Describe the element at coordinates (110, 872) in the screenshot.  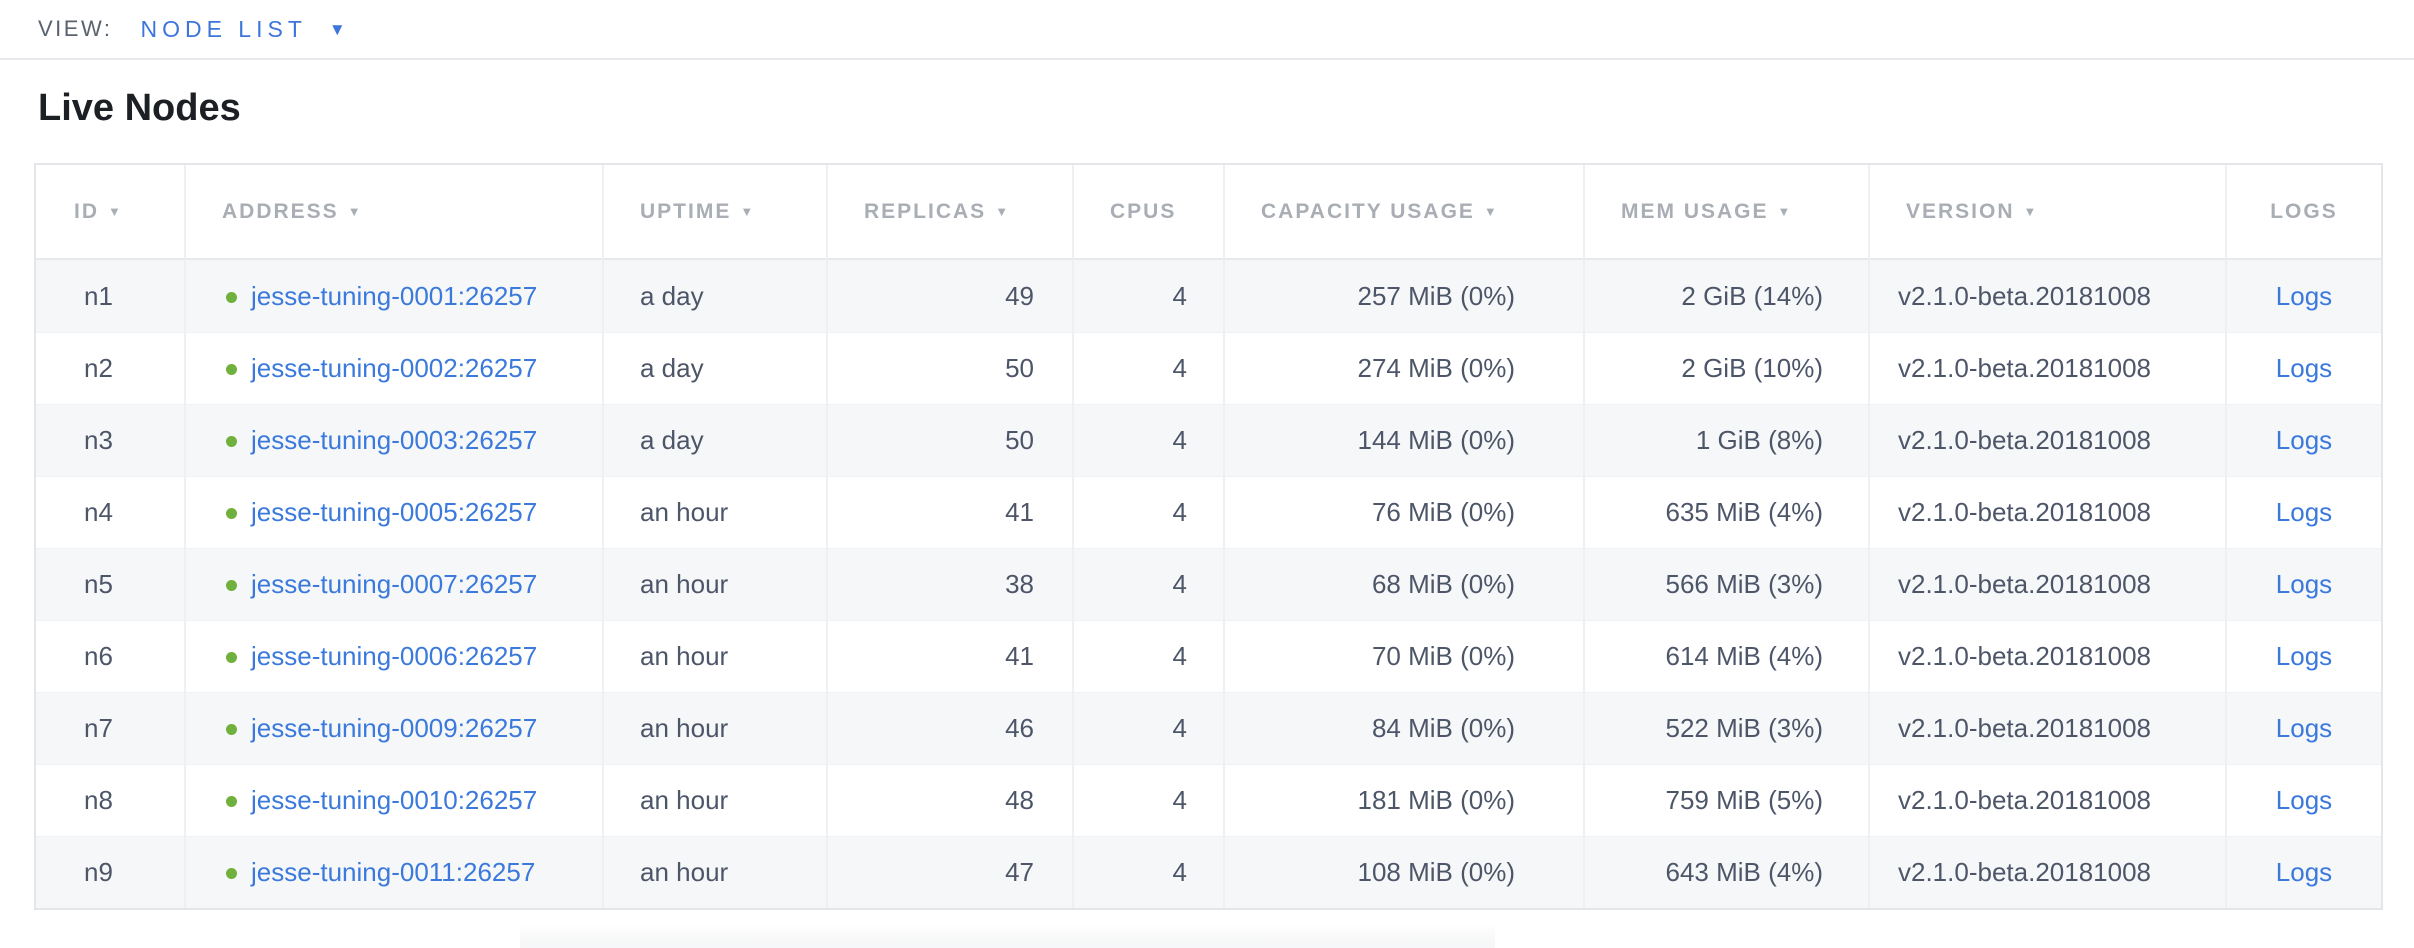
I see `node-id-cell: n9` at that location.